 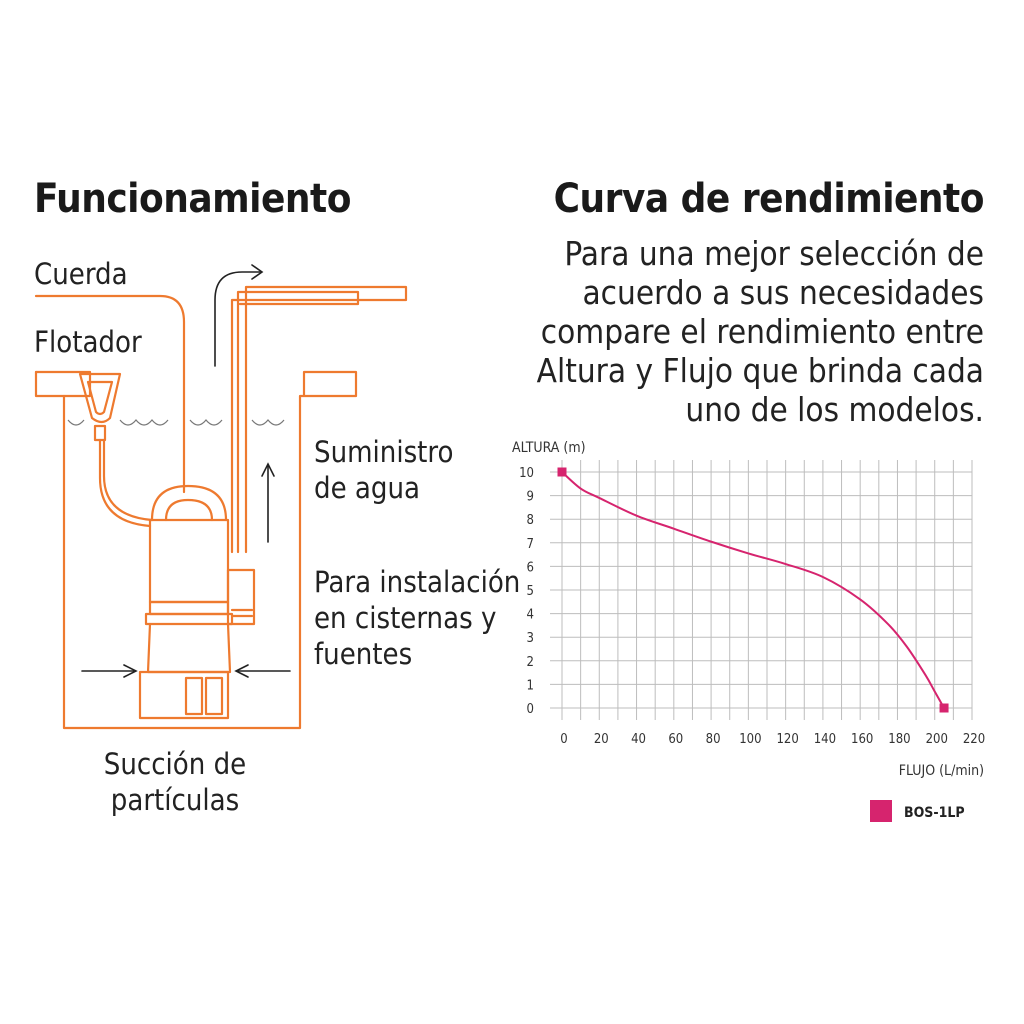 I want to click on x-tick-label: 220, so click(x=974, y=739).